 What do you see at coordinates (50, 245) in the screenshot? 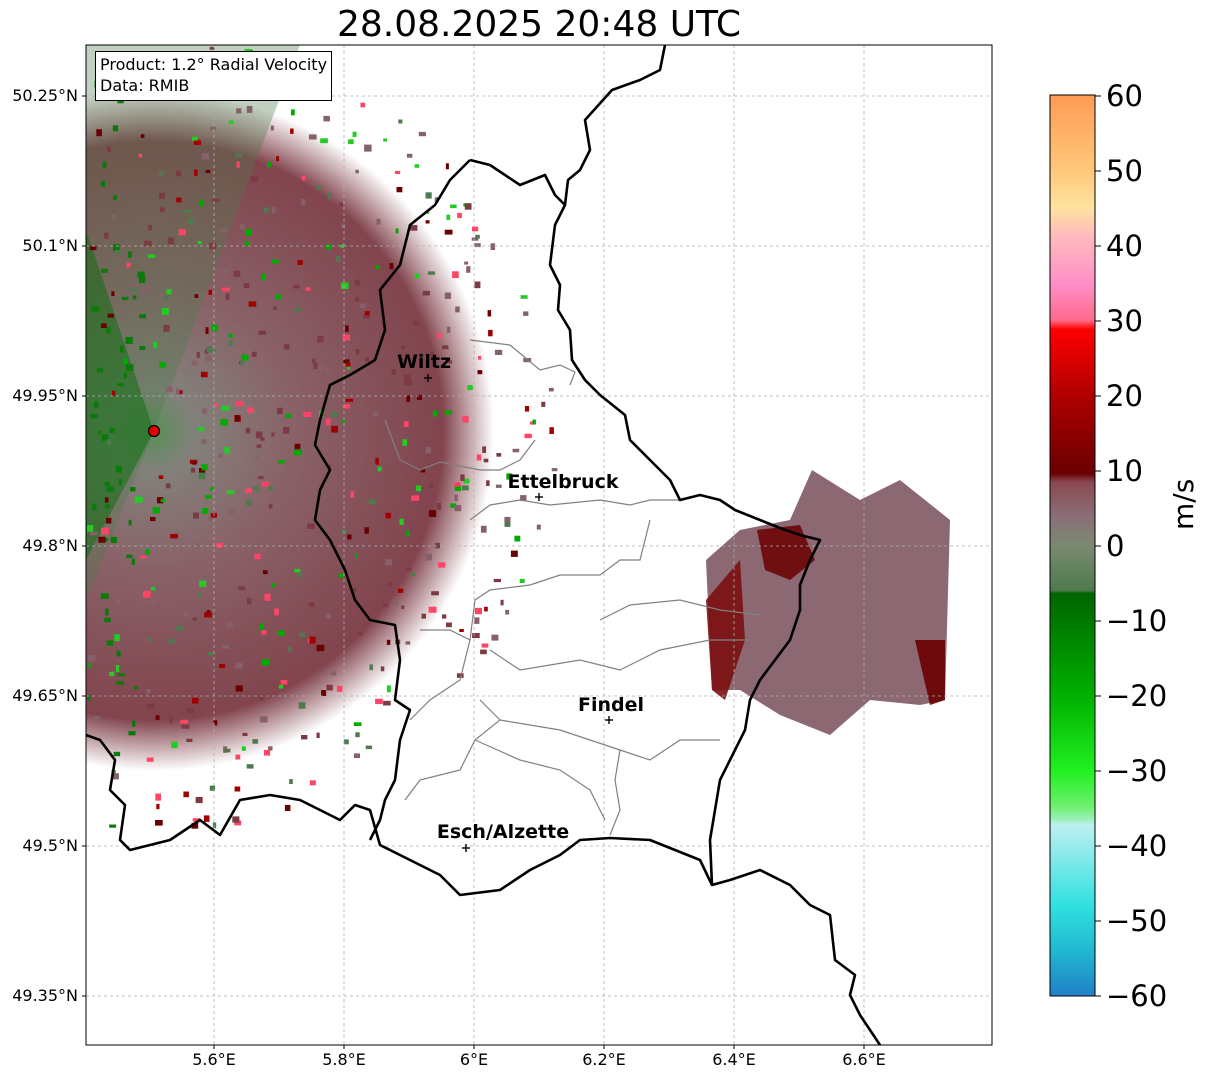
I see `lat-label: 50.1°N` at bounding box center [50, 245].